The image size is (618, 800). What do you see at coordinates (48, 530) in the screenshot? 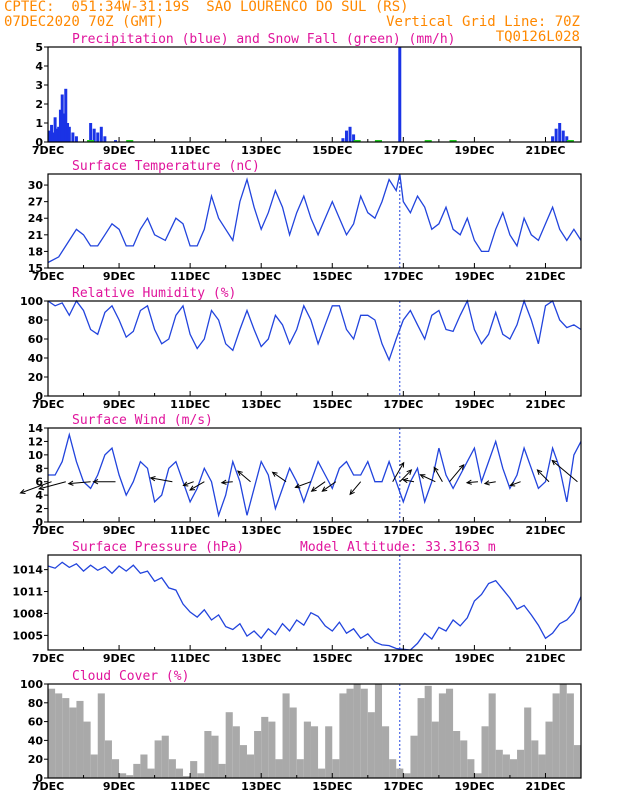
I see `x-tick-label: 7DEC` at bounding box center [48, 530].